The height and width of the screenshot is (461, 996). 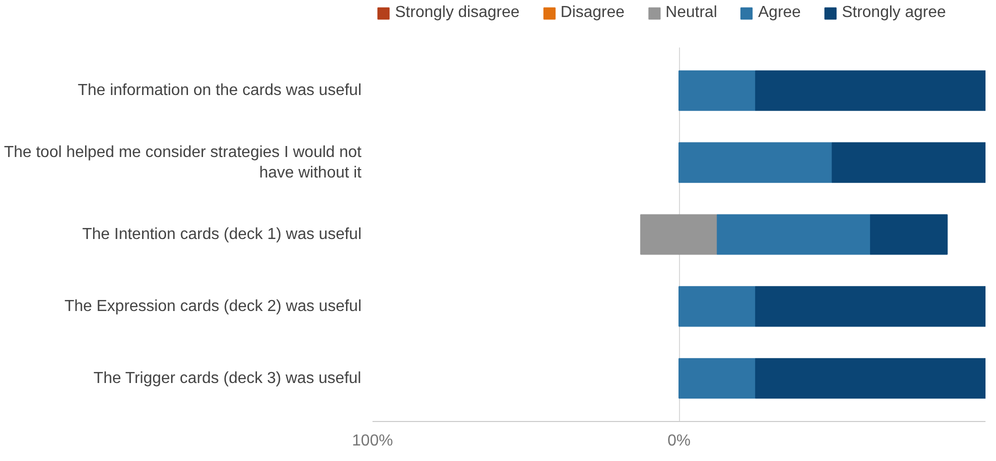 What do you see at coordinates (228, 378) in the screenshot?
I see `y-tick-label: The Trigger cards (deck 3) was useful` at bounding box center [228, 378].